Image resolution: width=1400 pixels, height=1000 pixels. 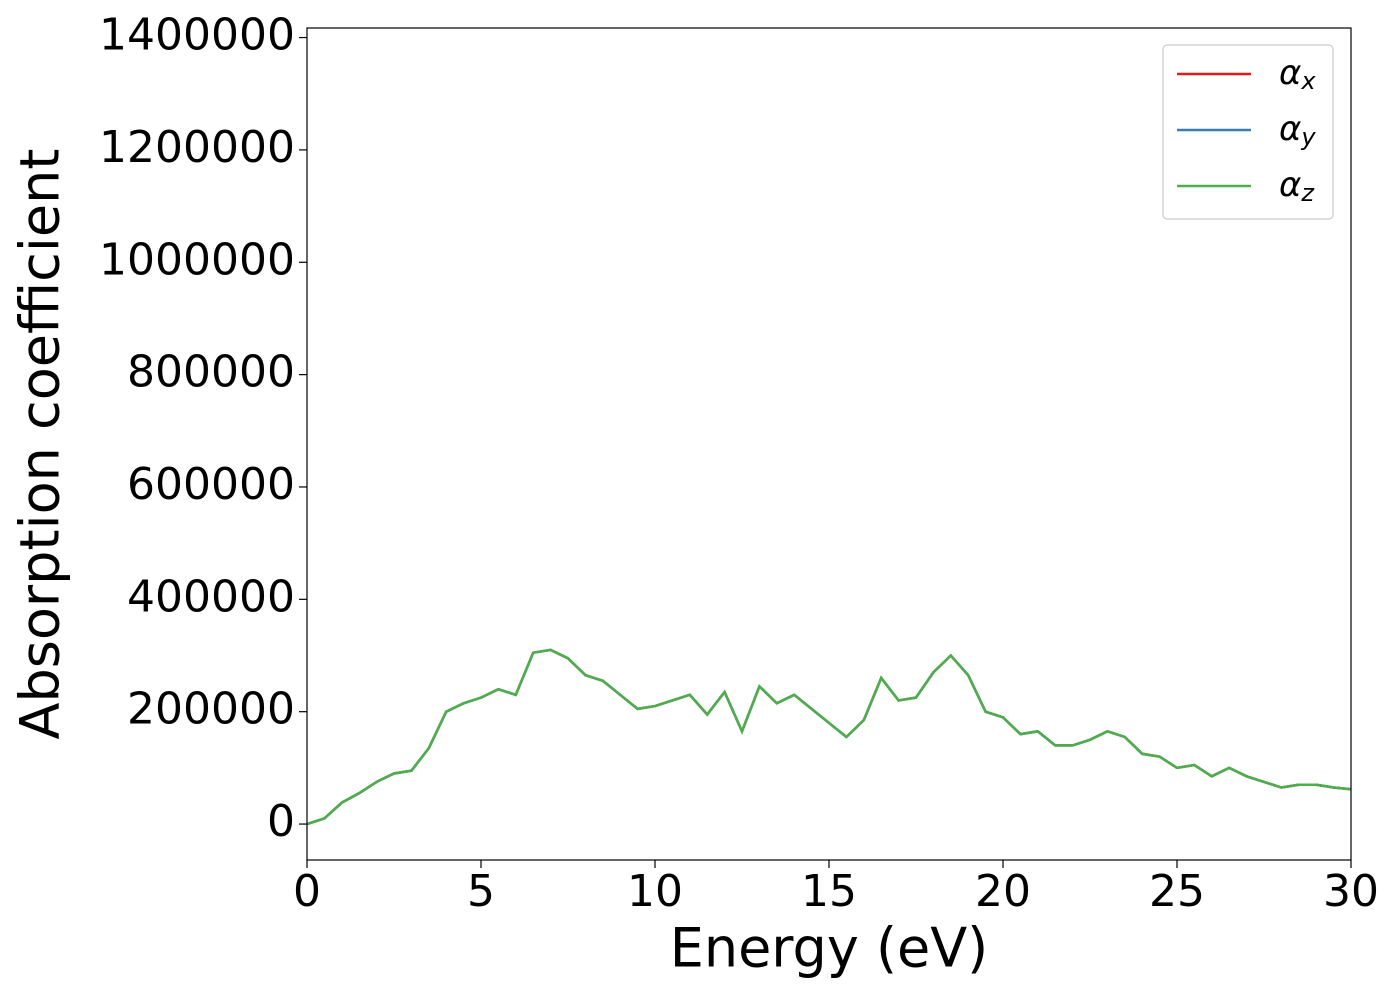 What do you see at coordinates (307, 891) in the screenshot?
I see `x-tick-label: 0` at bounding box center [307, 891].